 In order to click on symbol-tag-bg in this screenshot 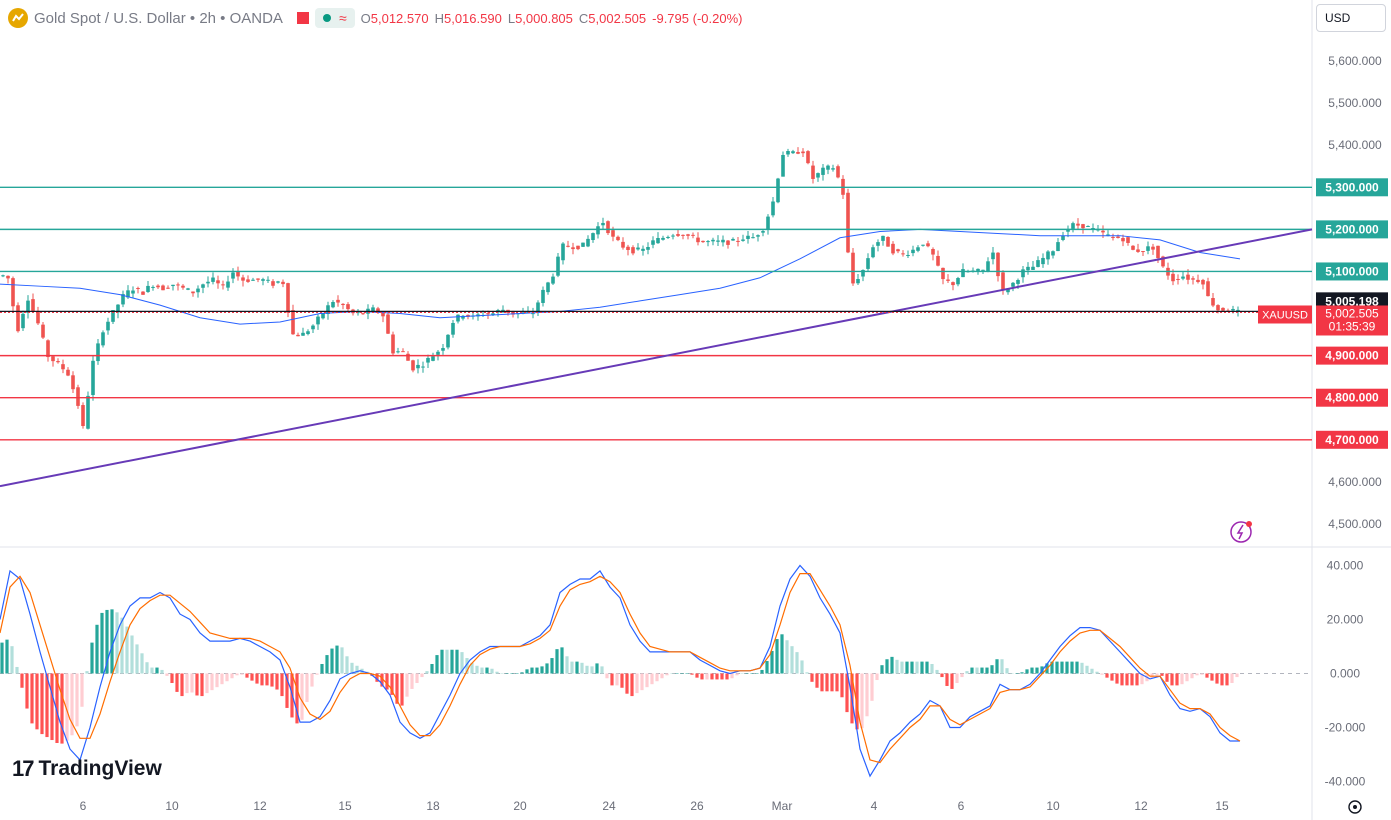, I will do `click(1285, 314)`.